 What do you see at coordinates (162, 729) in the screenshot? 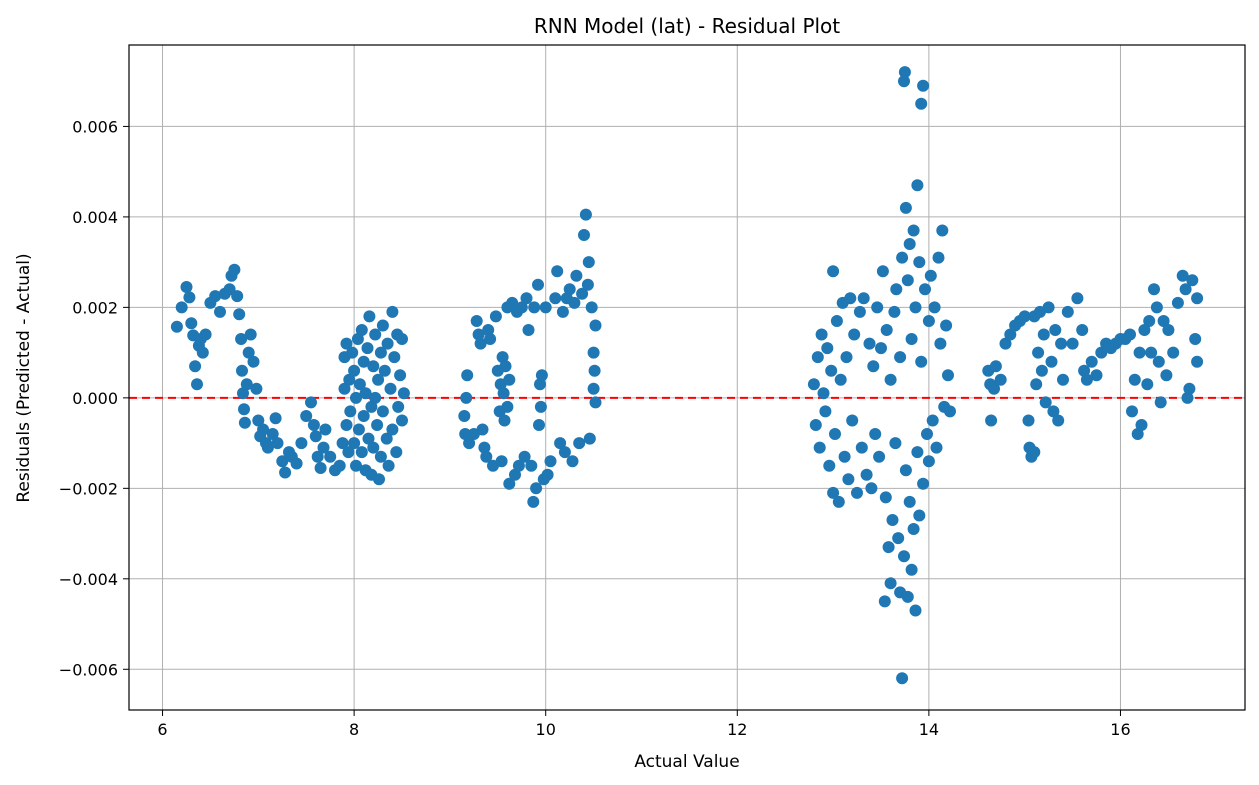
I see `x-tick-label: 6` at bounding box center [162, 729].